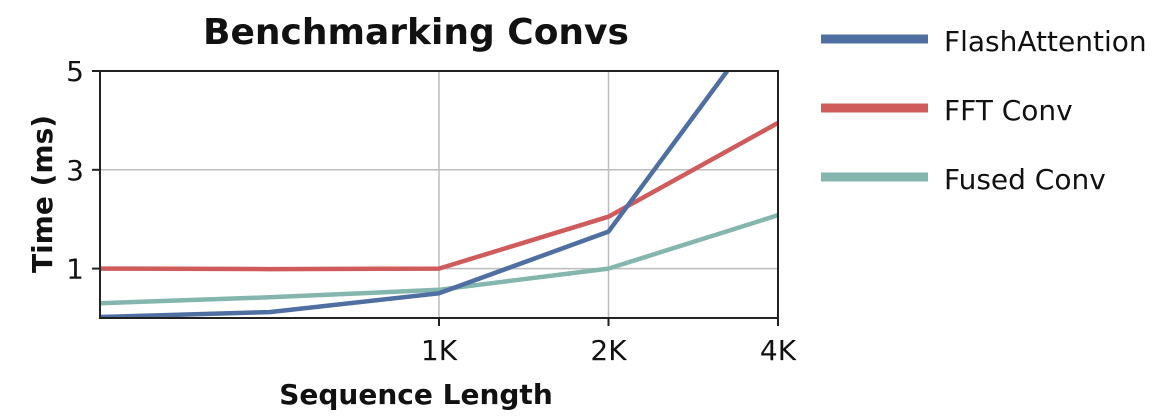 The height and width of the screenshot is (419, 1175). I want to click on legend-label-fused-conv: Fused Conv, so click(1025, 179).